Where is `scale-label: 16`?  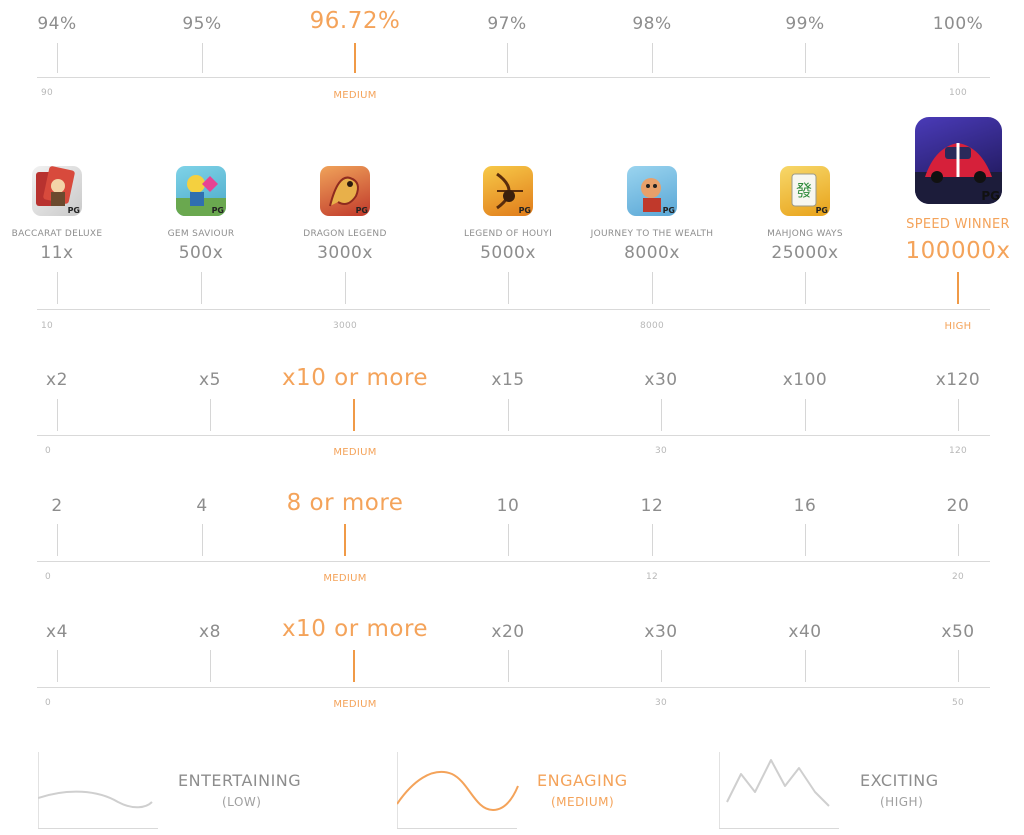
scale-label: 16 is located at coordinates (805, 506).